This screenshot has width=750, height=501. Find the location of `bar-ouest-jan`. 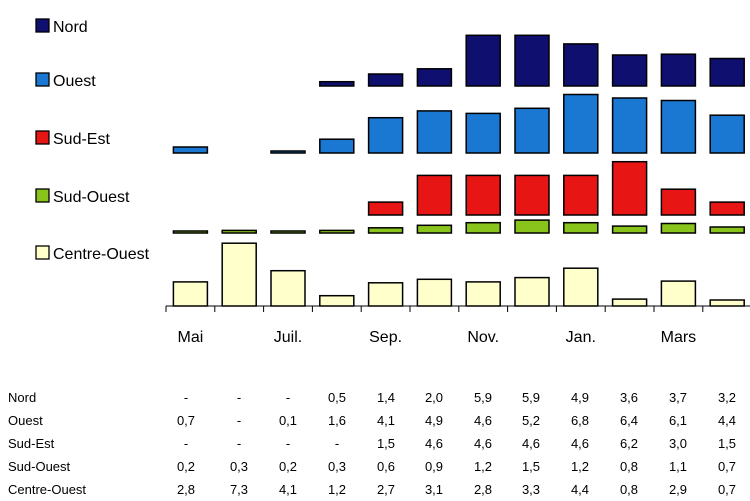

bar-ouest-jan is located at coordinates (581, 123).